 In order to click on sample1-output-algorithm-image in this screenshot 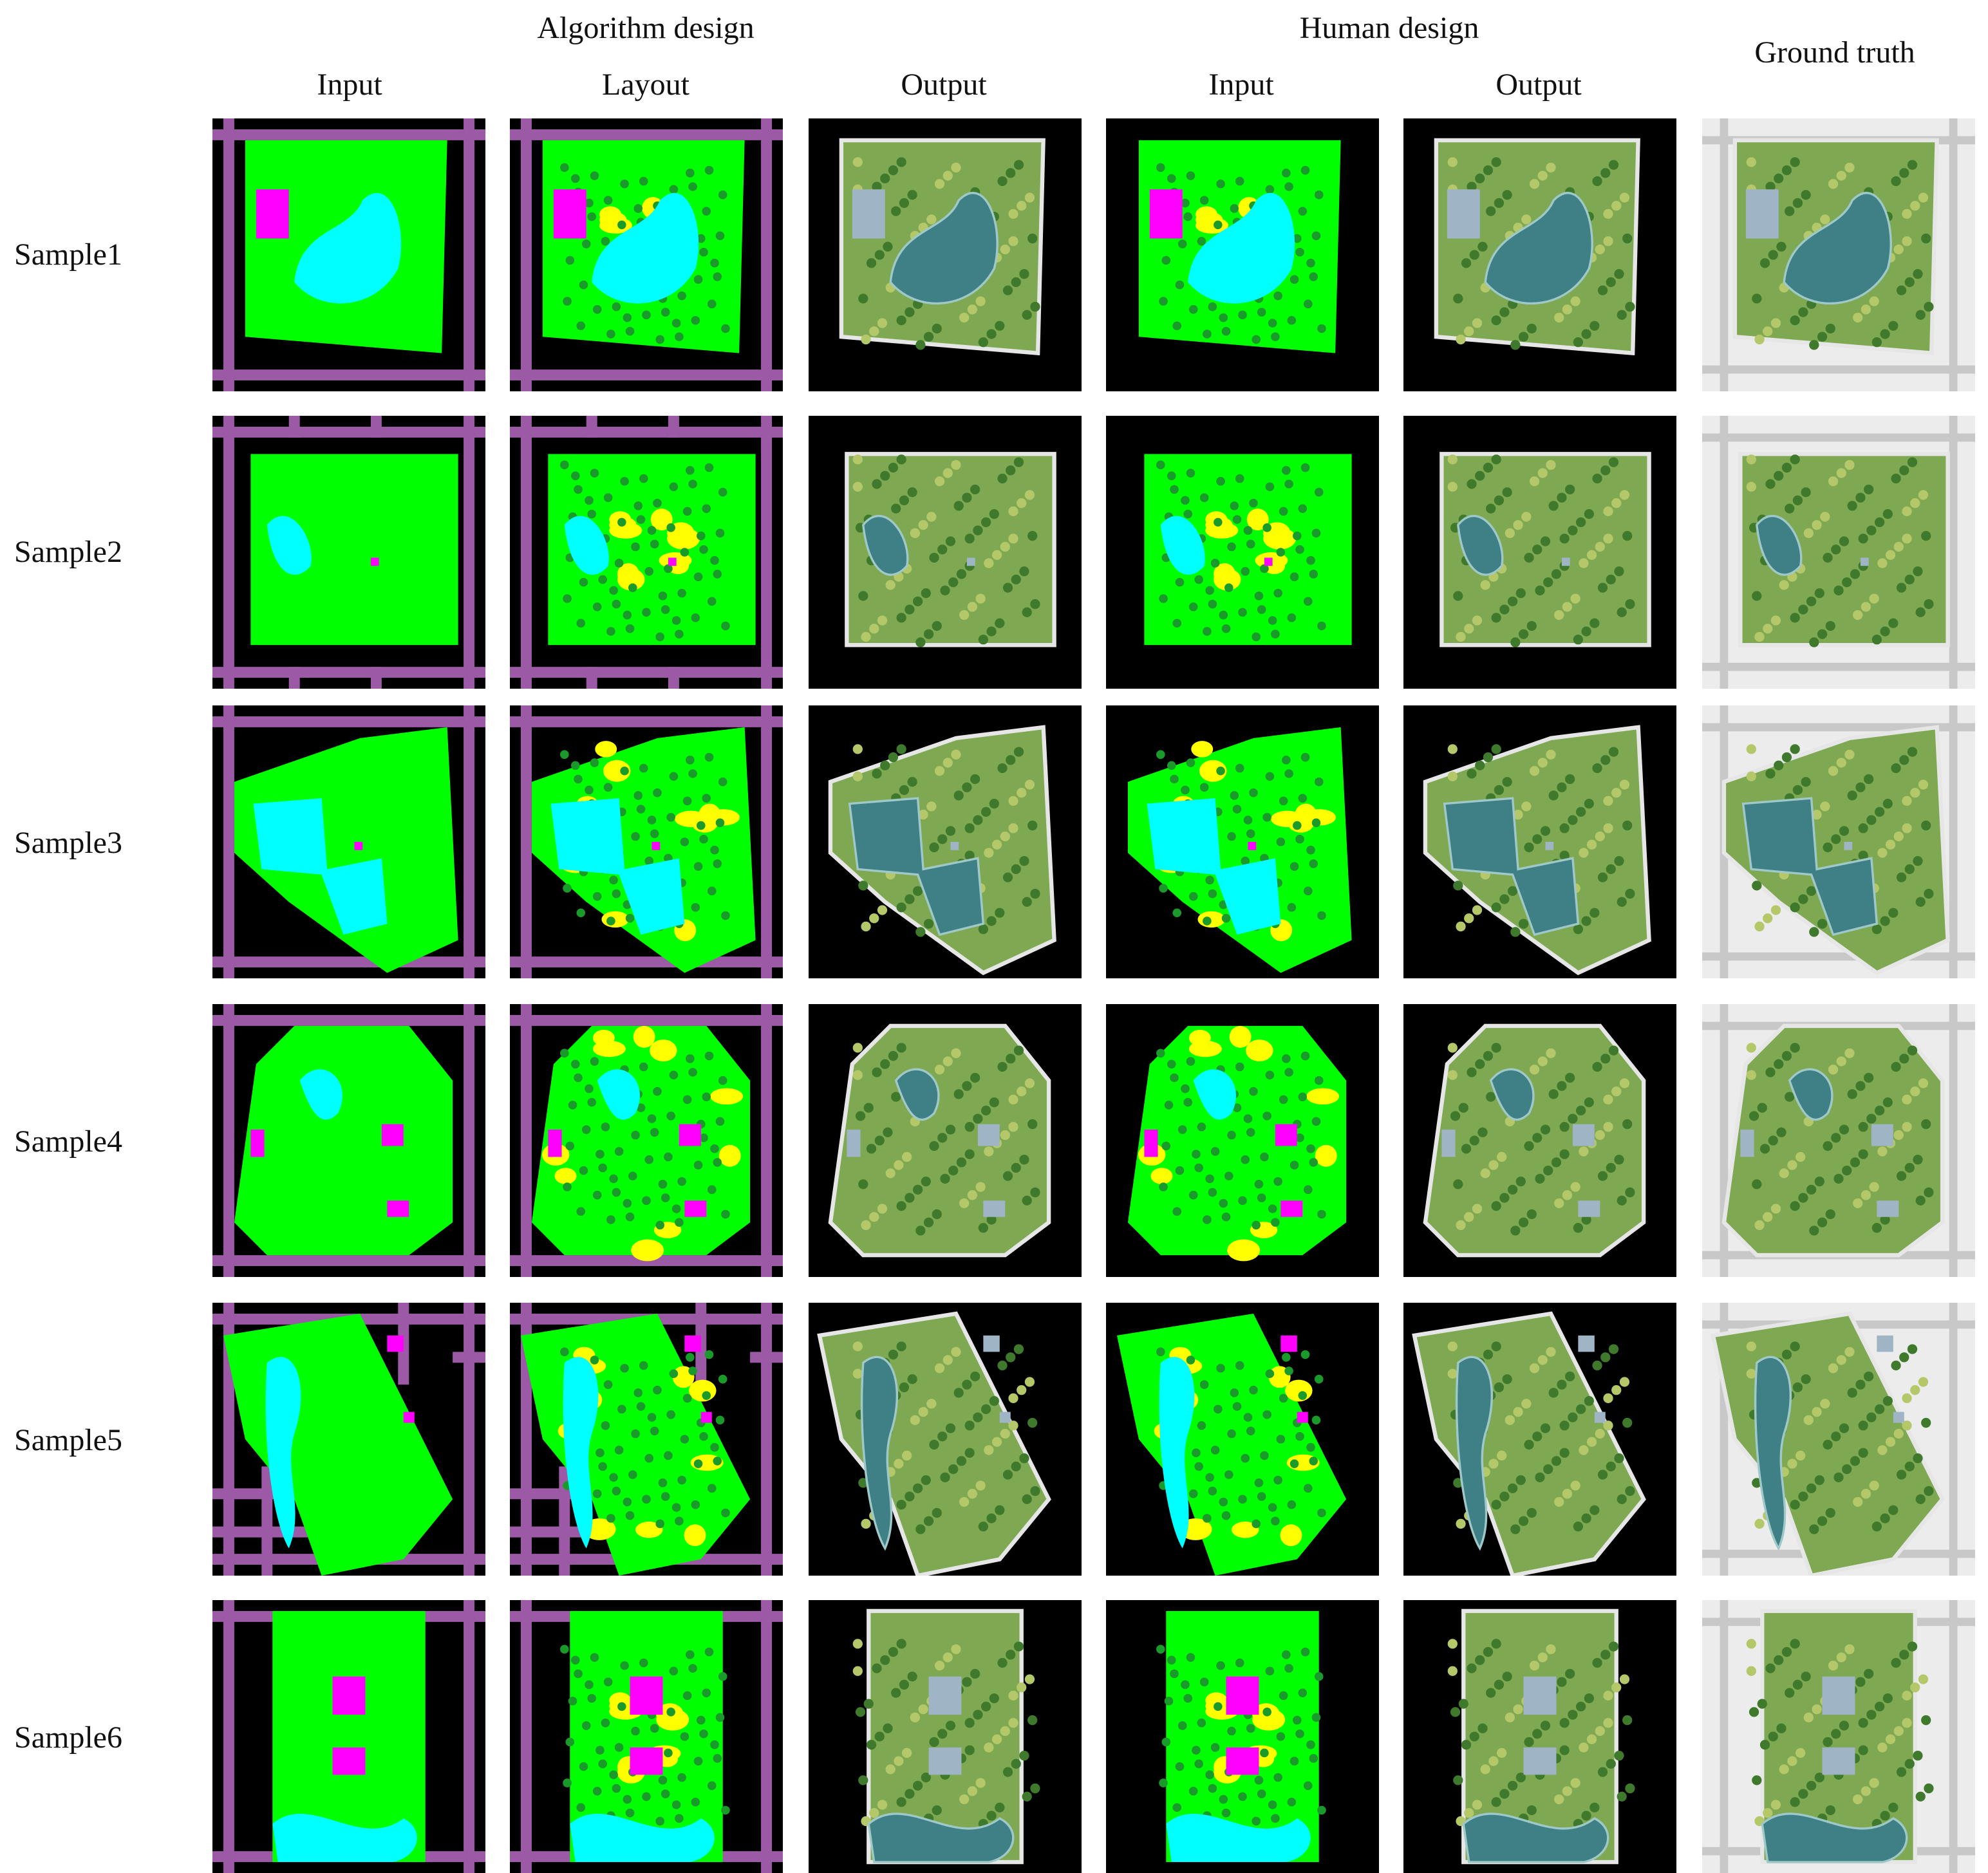, I will do `click(945, 254)`.